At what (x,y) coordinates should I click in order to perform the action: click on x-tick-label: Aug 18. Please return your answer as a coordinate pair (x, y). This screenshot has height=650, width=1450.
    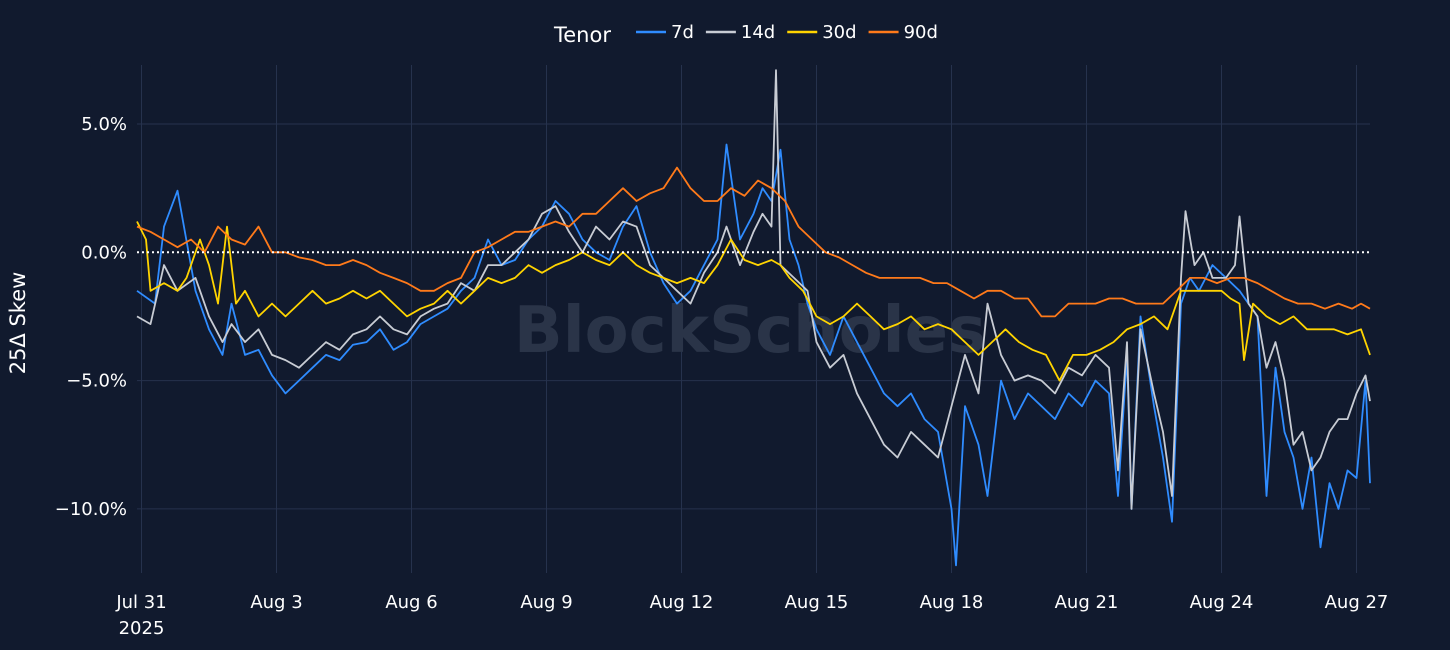
    Looking at the image, I should click on (952, 602).